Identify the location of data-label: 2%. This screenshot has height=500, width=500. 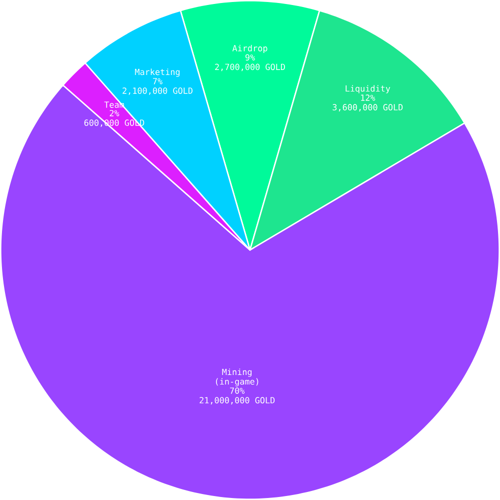
(115, 113).